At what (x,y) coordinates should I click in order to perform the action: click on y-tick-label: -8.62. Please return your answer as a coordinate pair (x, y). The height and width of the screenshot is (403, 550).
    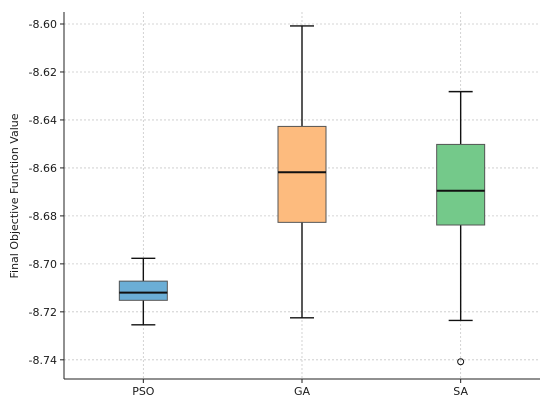
    Looking at the image, I should click on (43, 72).